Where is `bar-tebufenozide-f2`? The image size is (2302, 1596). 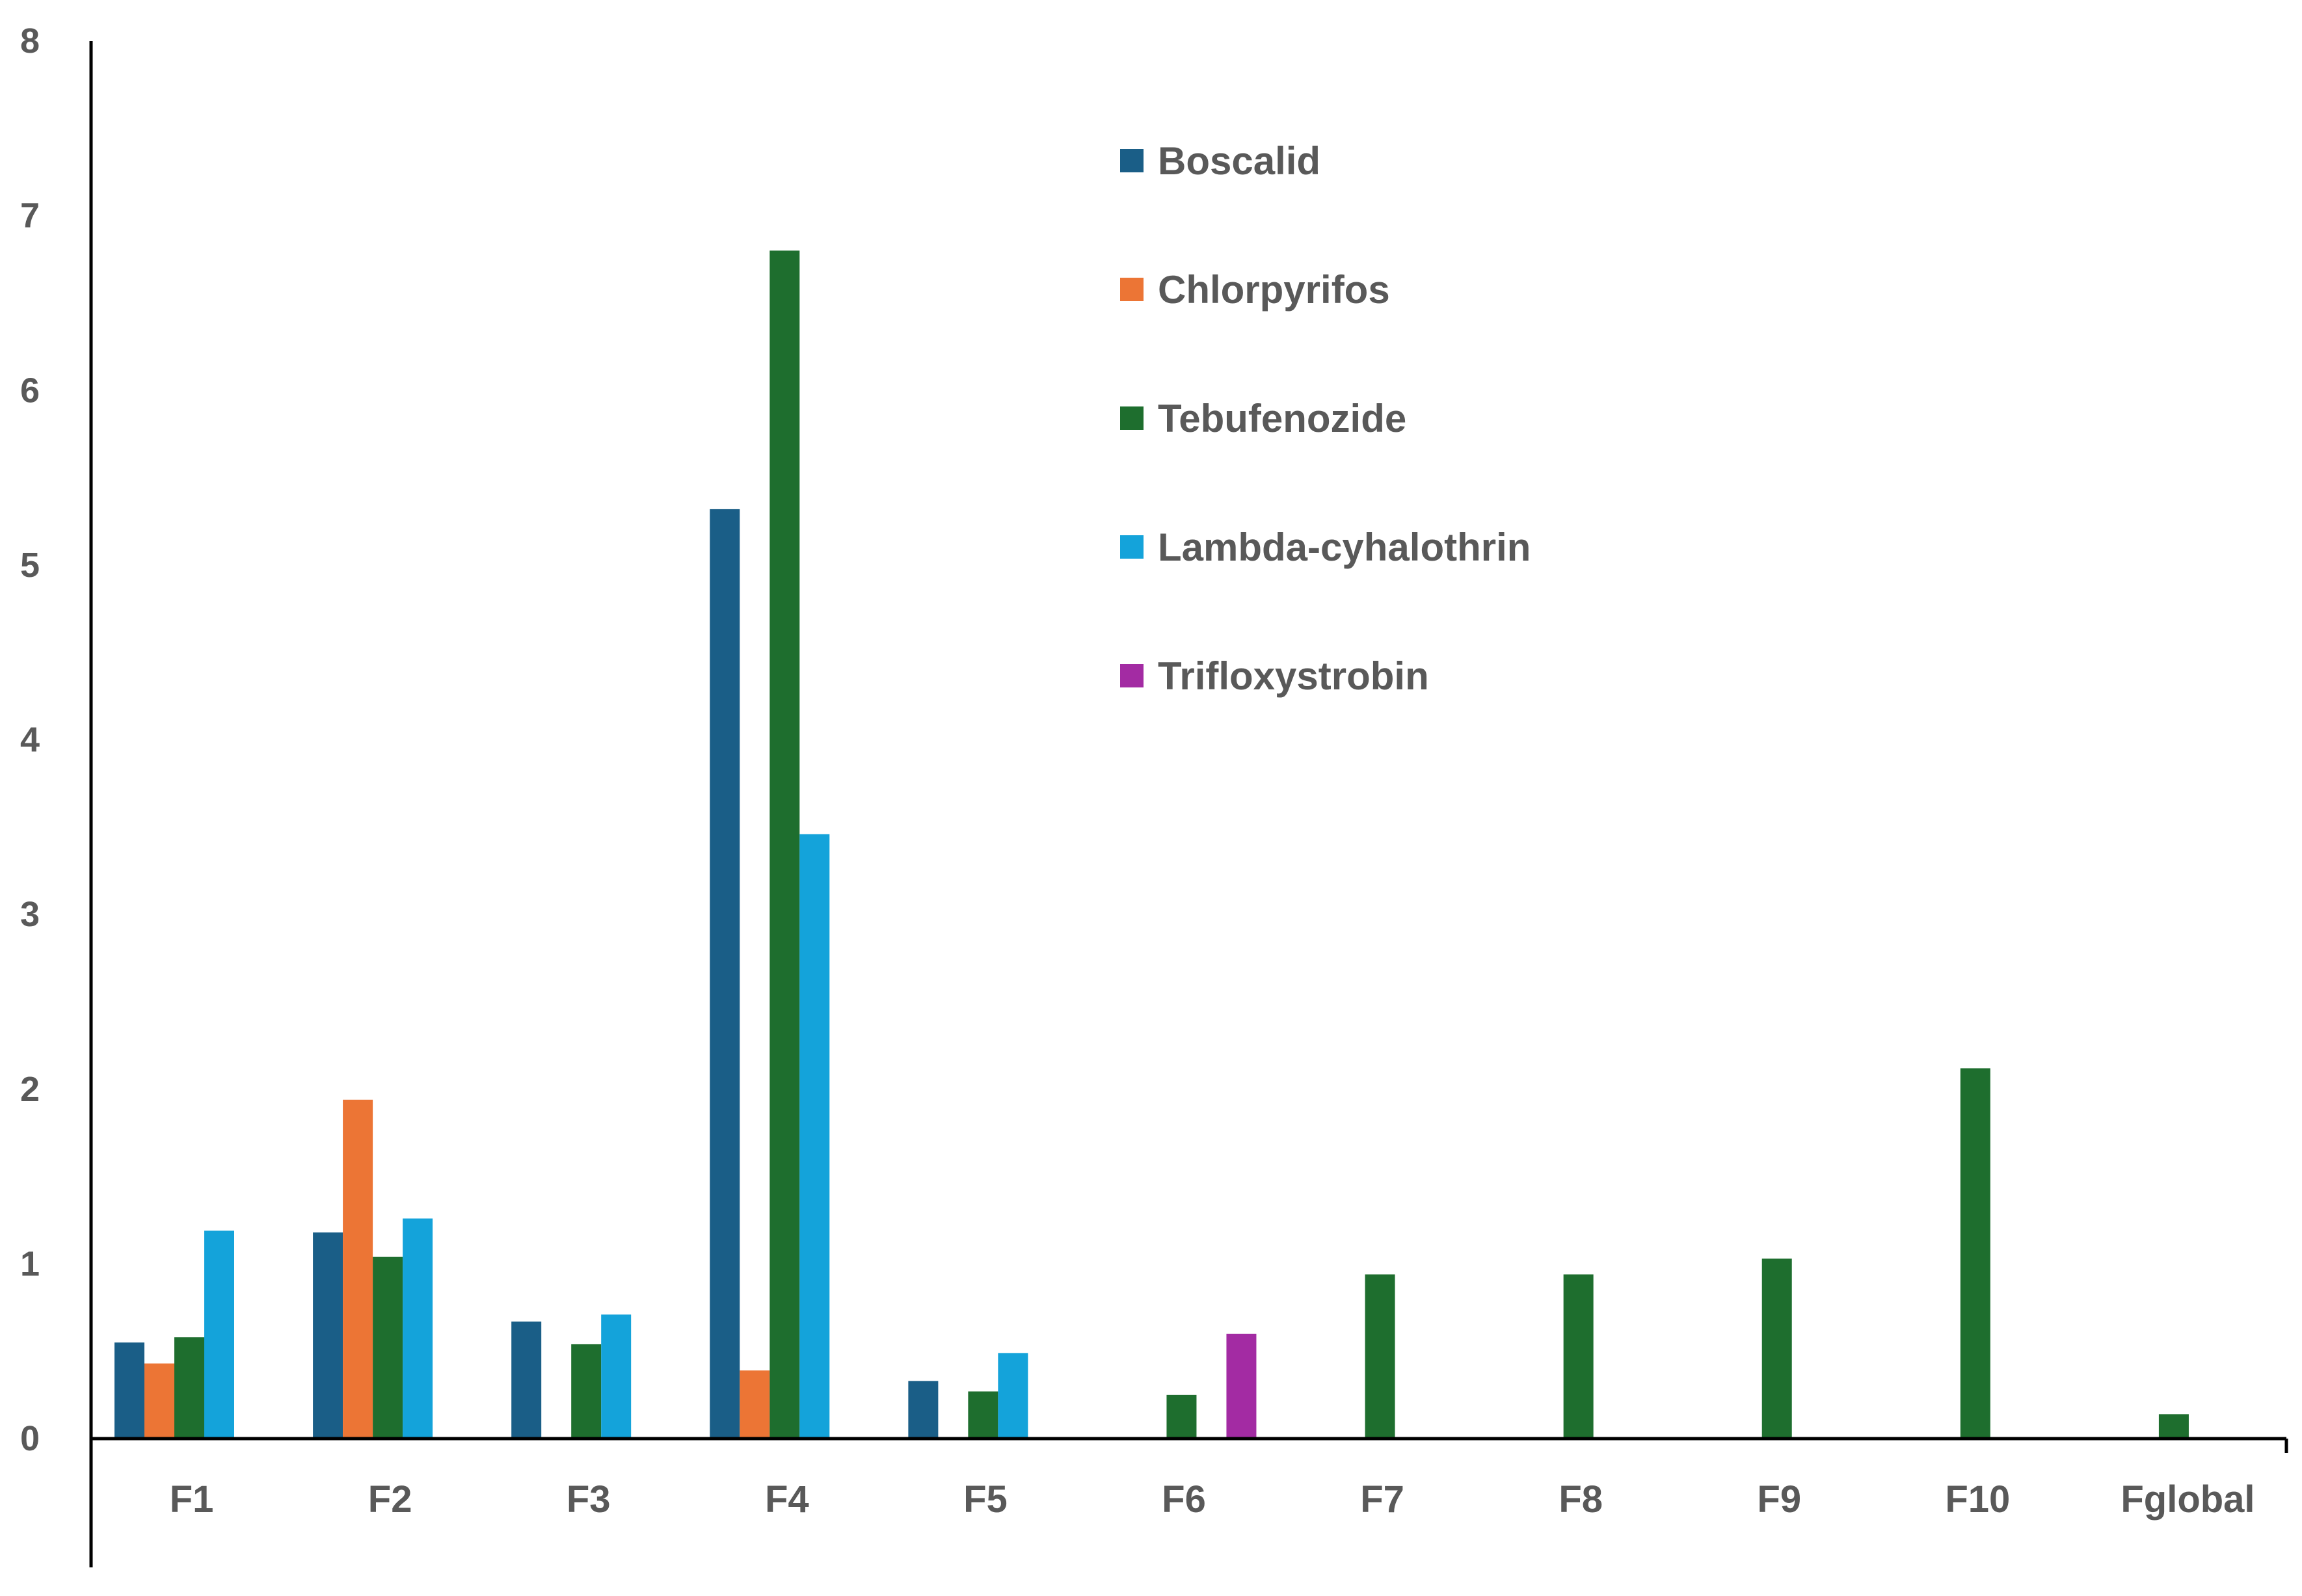 bar-tebufenozide-f2 is located at coordinates (388, 1348).